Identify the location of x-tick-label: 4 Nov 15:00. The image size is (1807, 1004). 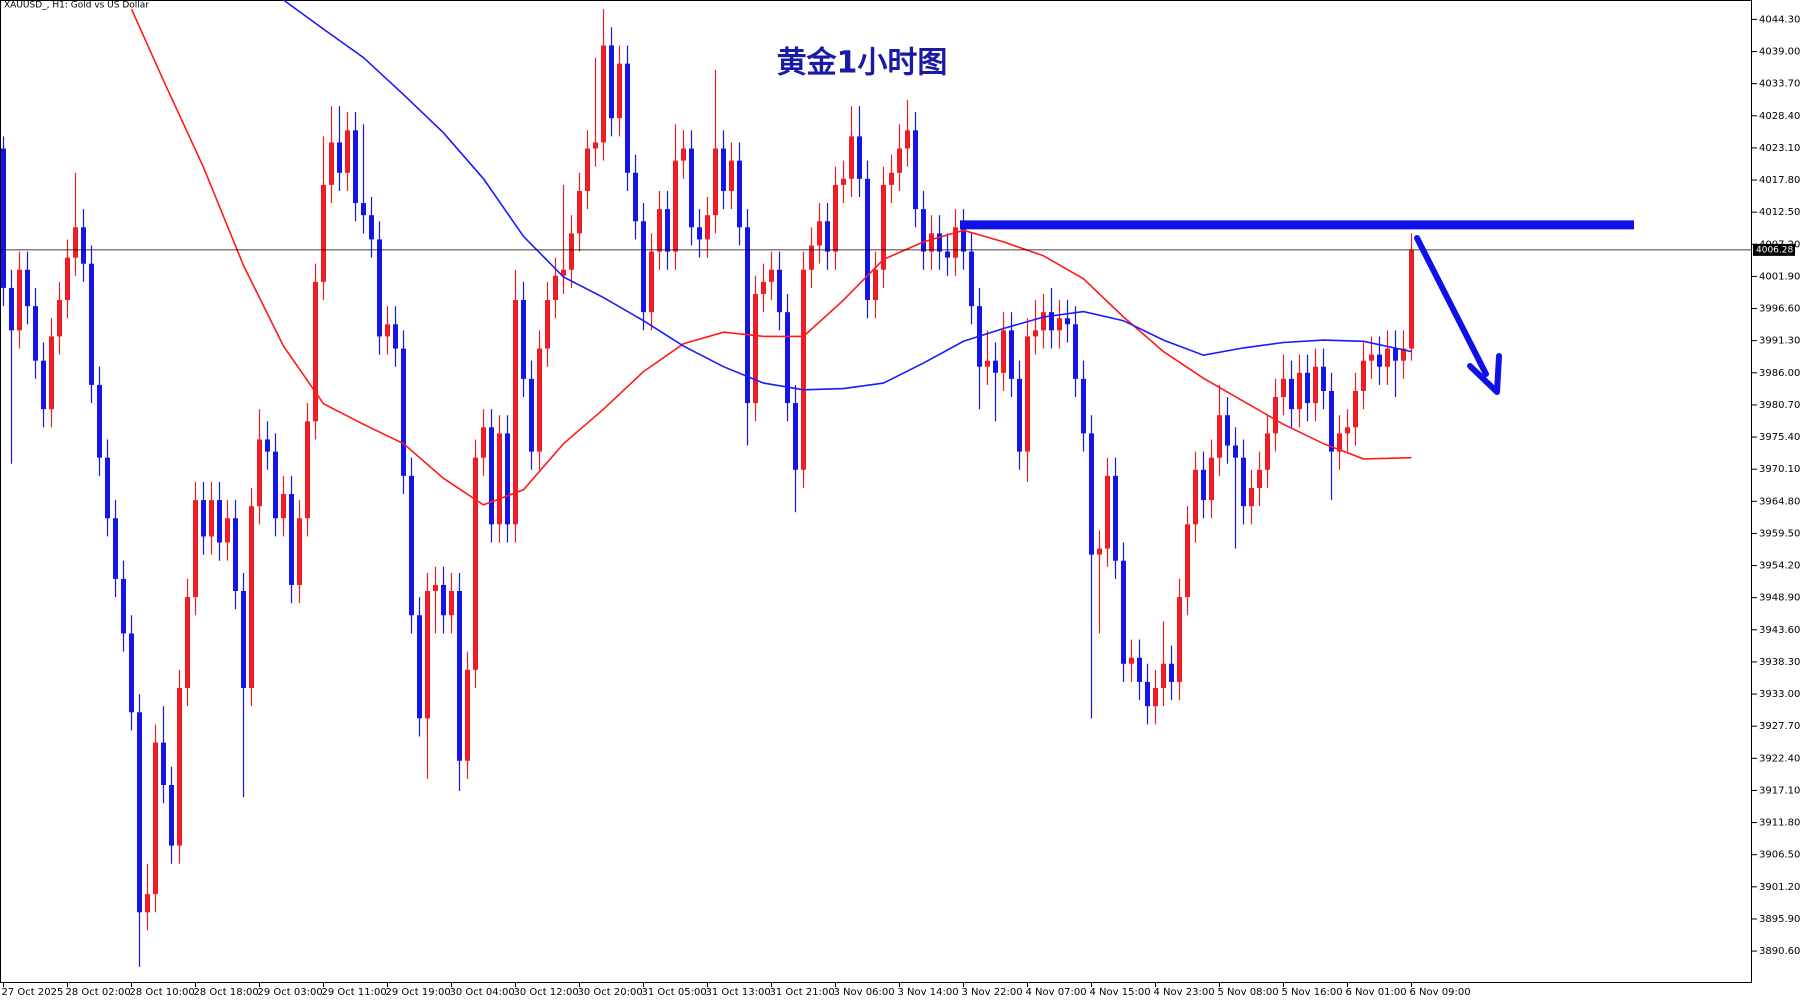
(1120, 992).